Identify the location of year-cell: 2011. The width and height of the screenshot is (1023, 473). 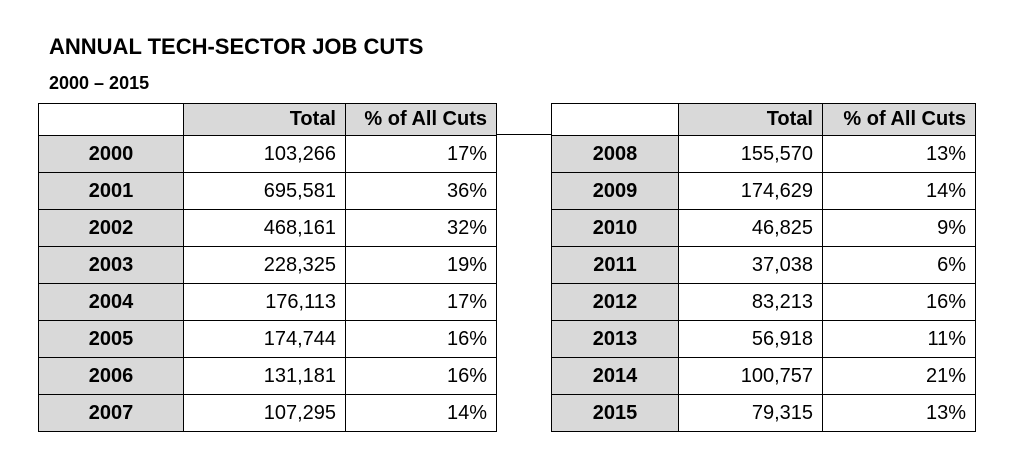
(615, 265).